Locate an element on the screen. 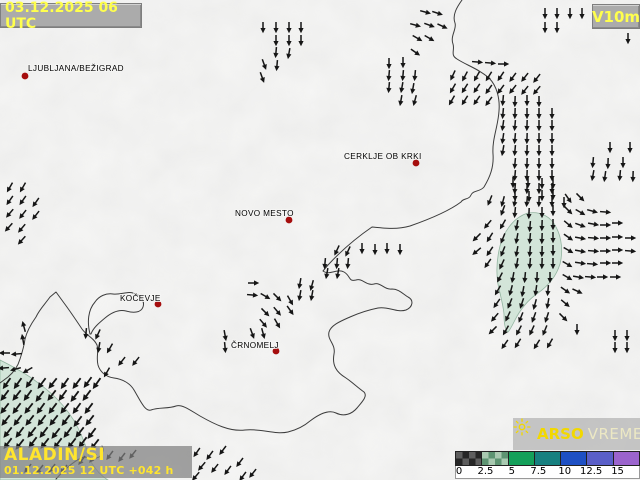  legend-tick-labels: 0 2.5 5 7.5 10 12.5 15 is located at coordinates (547, 472).